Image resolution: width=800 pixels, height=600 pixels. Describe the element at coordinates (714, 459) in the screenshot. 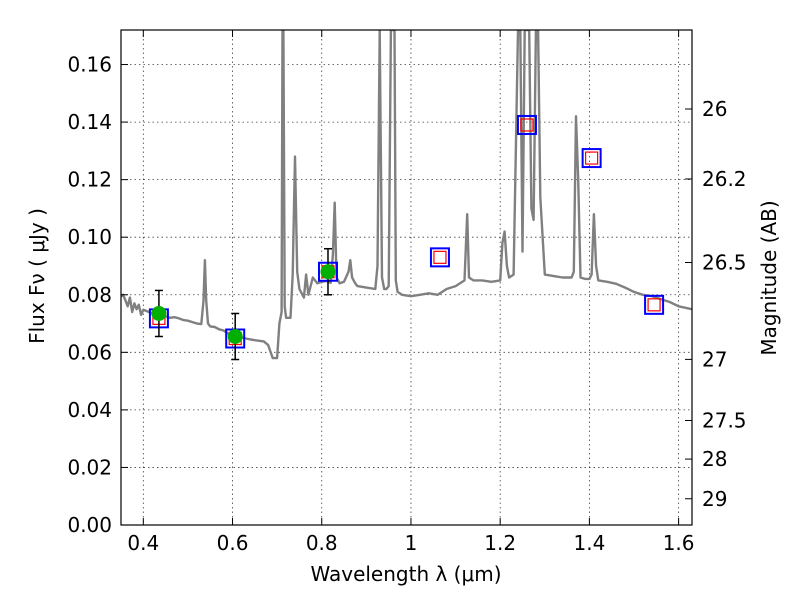

I see `mag-tick-label: 28` at that location.